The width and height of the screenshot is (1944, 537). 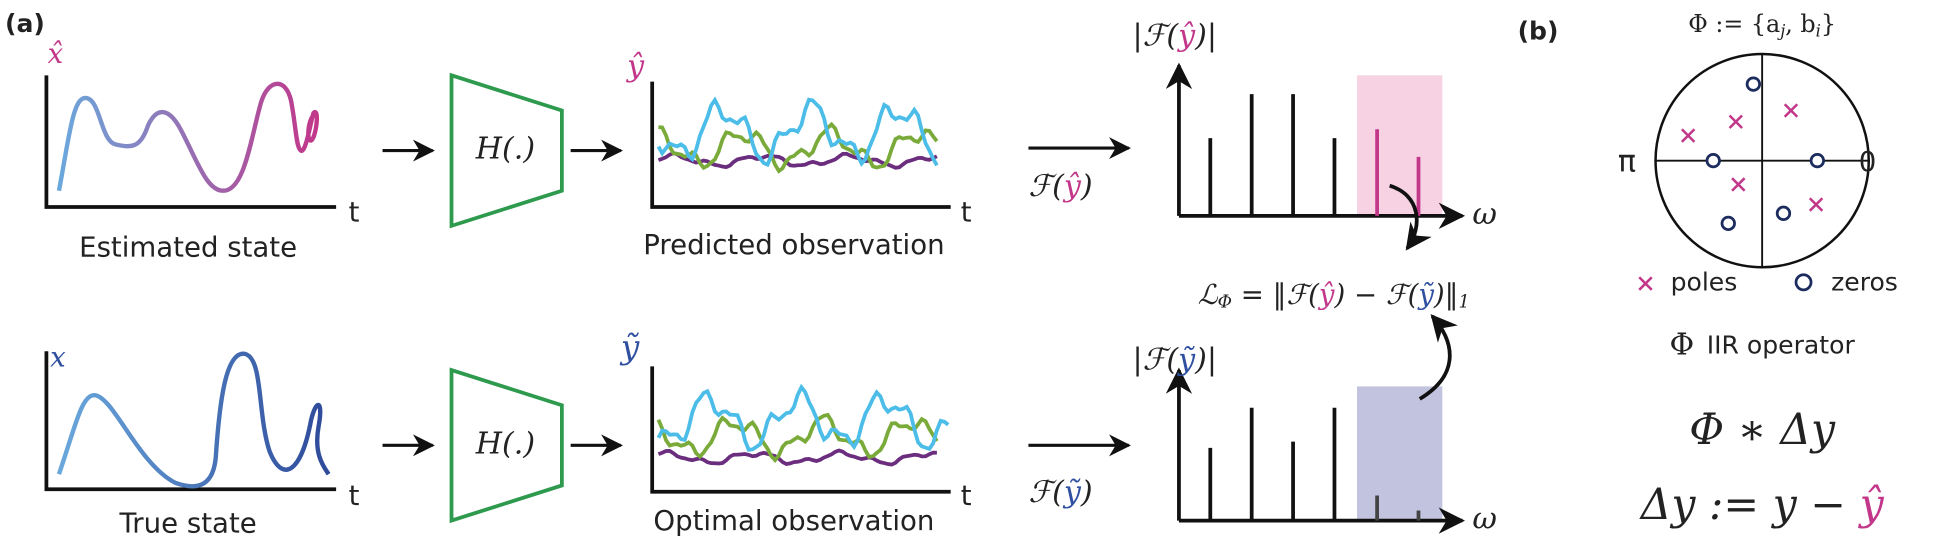 What do you see at coordinates (1208, 294) in the screenshot?
I see `text: ℒ` at bounding box center [1208, 294].